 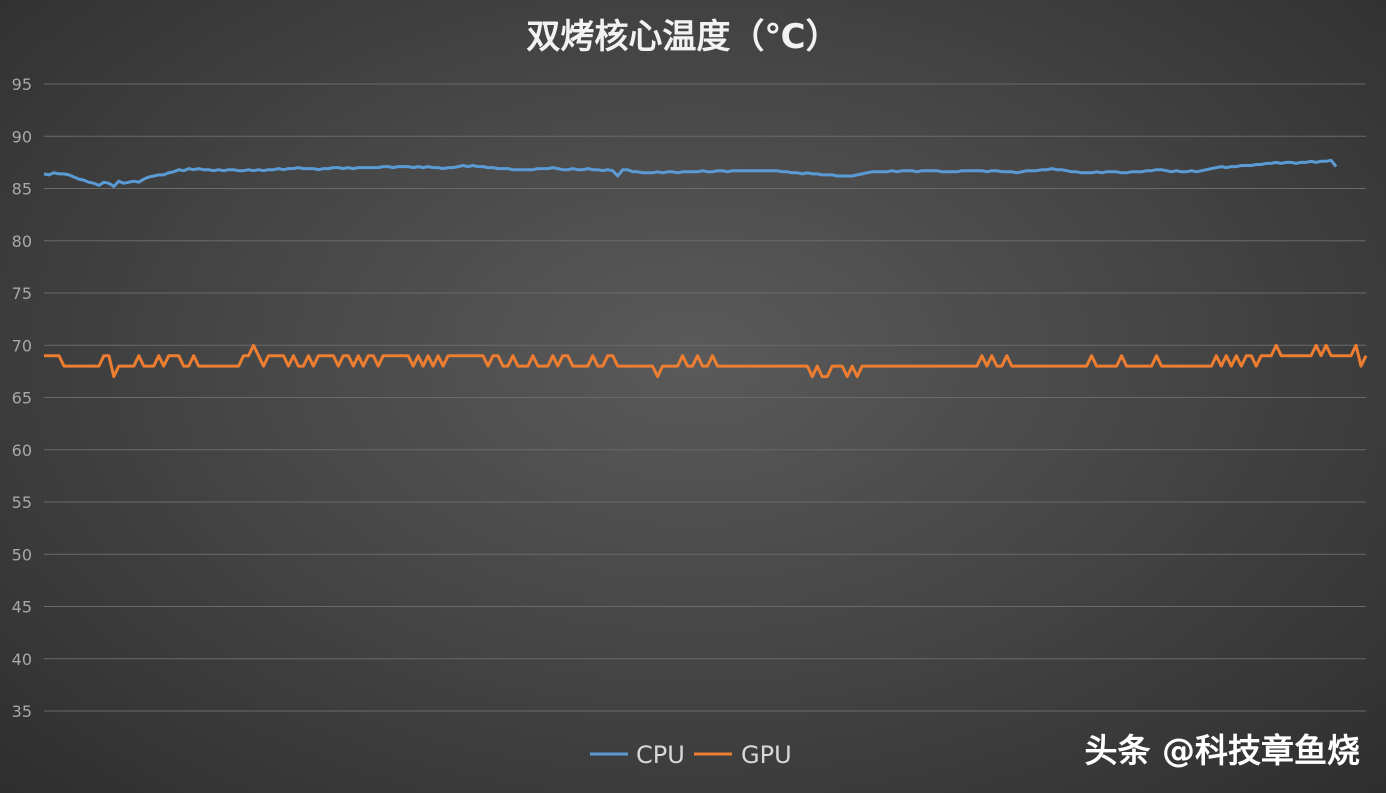 I want to click on y-tick-label: 80, so click(x=22, y=241).